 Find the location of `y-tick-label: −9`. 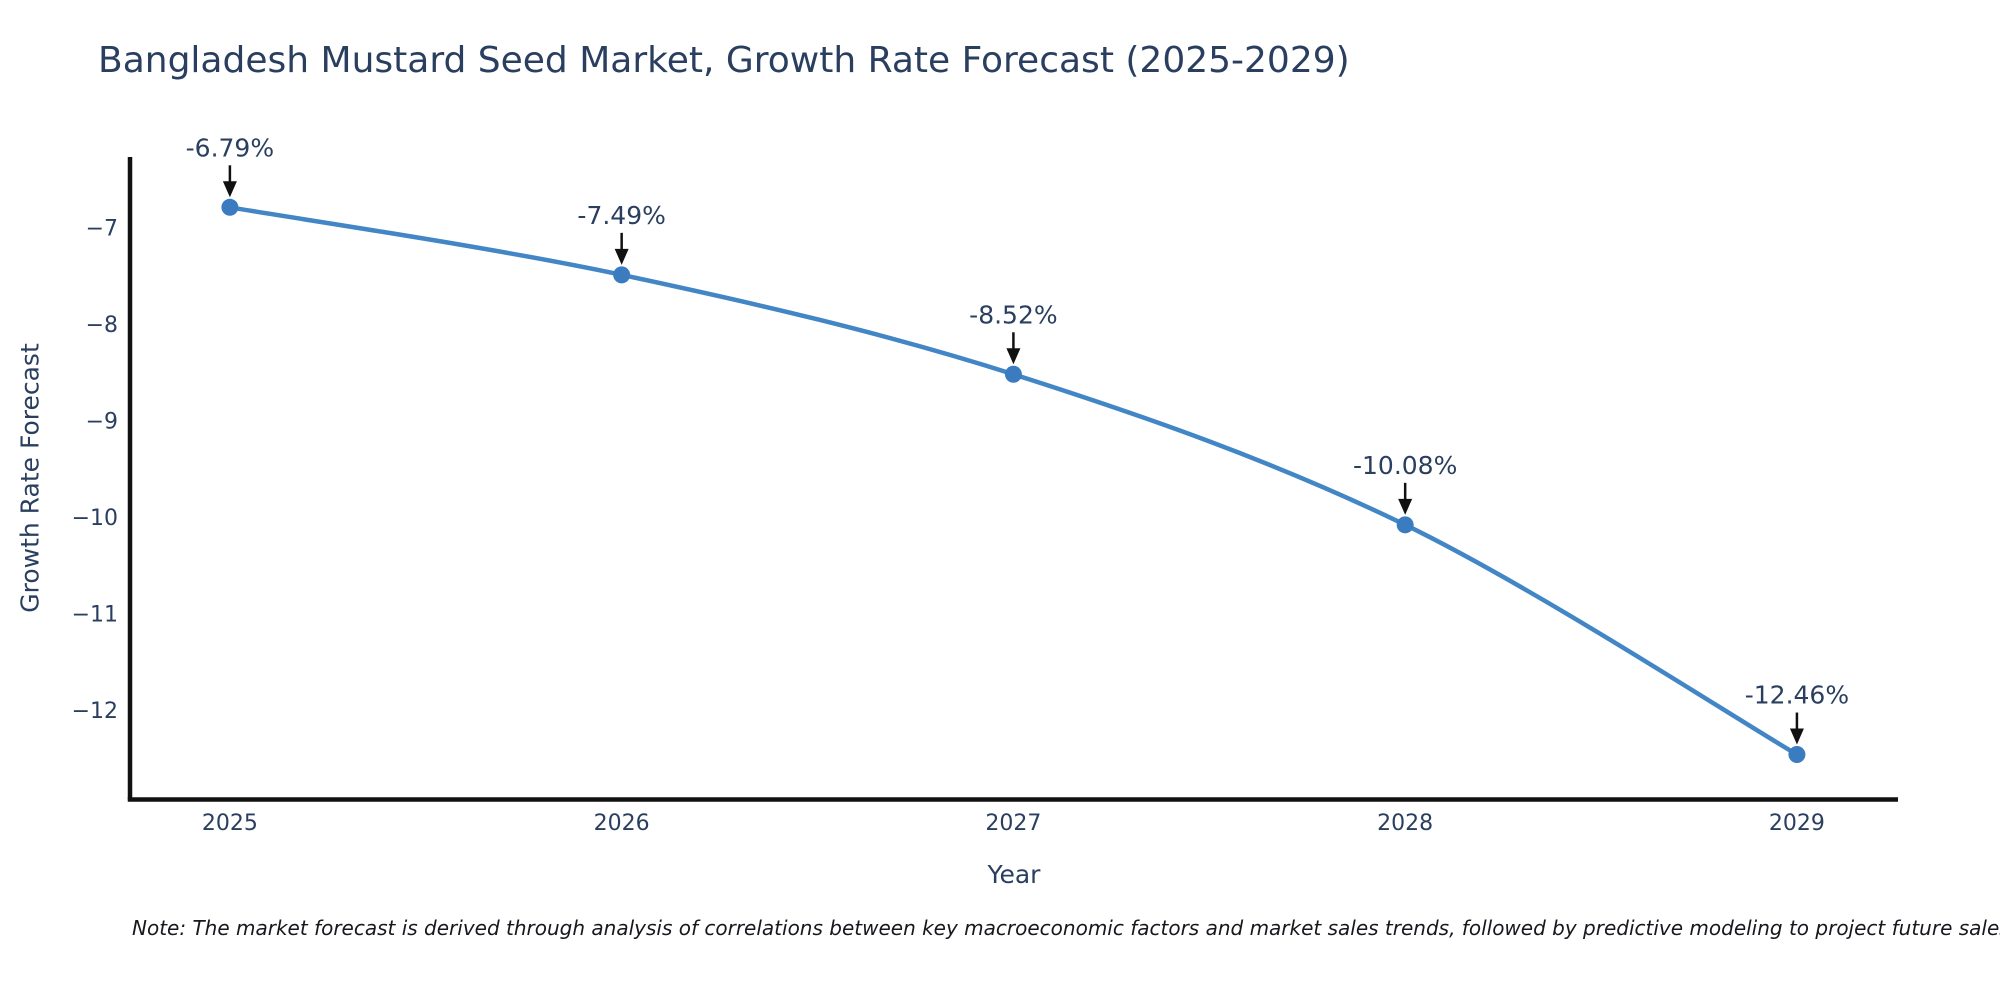

y-tick-label: −9 is located at coordinates (102, 422).